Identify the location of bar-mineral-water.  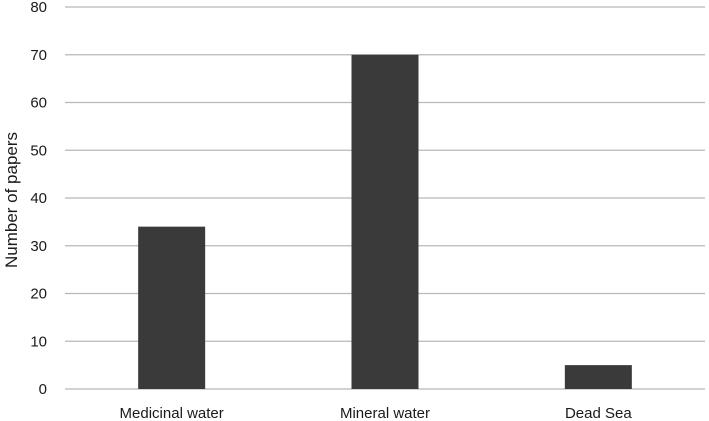
(385, 221).